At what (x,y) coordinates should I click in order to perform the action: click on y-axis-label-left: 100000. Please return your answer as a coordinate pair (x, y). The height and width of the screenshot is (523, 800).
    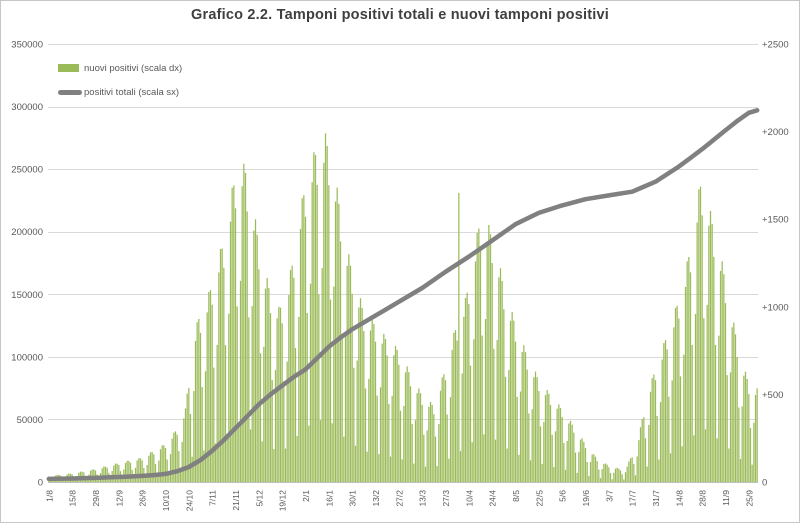
    Looking at the image, I should click on (27, 357).